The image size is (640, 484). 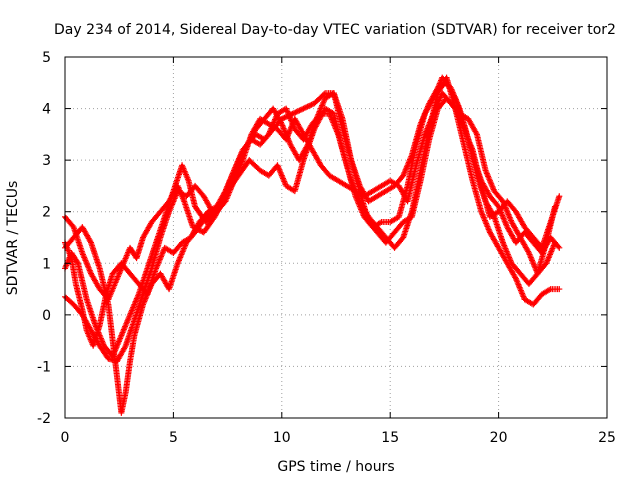 What do you see at coordinates (13, 238) in the screenshot?
I see `y-axis-label: SDTVAR / TECUs` at bounding box center [13, 238].